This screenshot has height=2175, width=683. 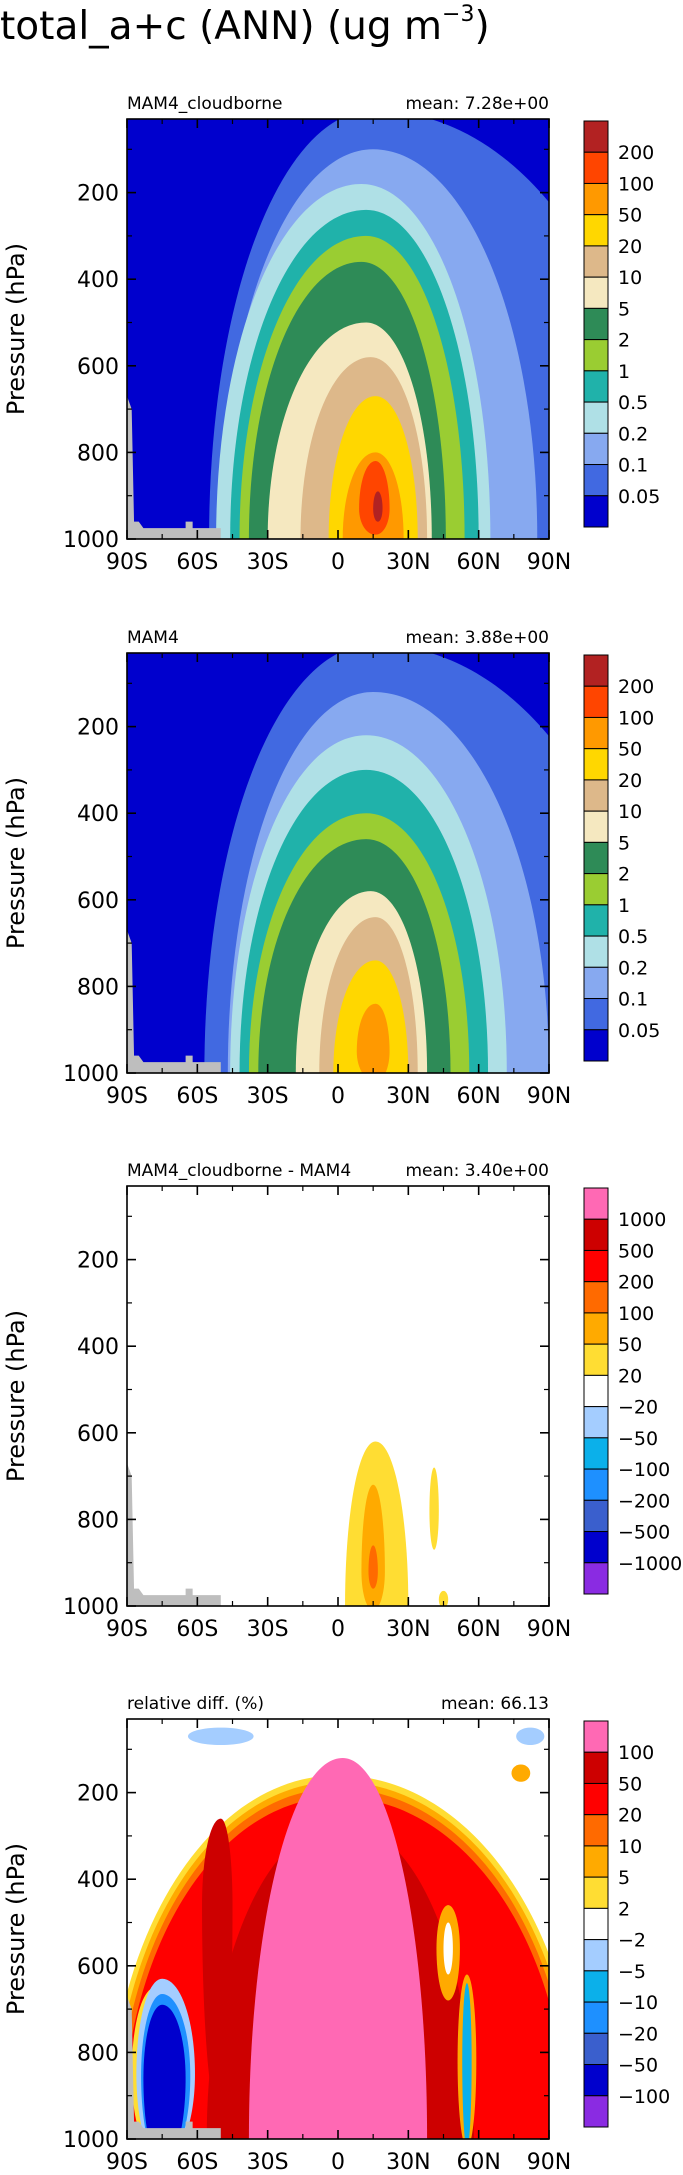 I want to click on legend-label: 0.05, so click(x=639, y=497).